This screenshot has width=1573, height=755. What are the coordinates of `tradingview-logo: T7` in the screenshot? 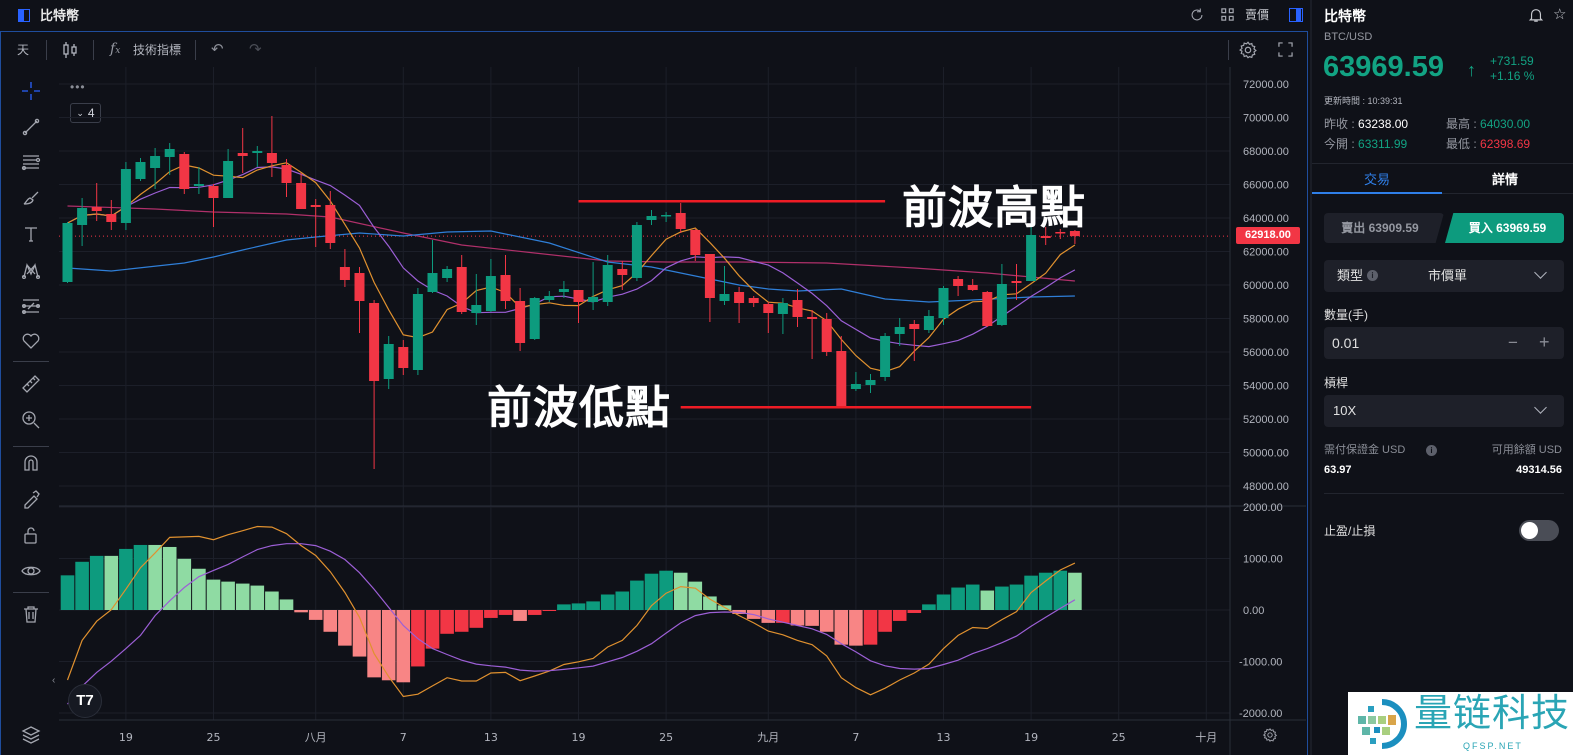 It's located at (85, 701).